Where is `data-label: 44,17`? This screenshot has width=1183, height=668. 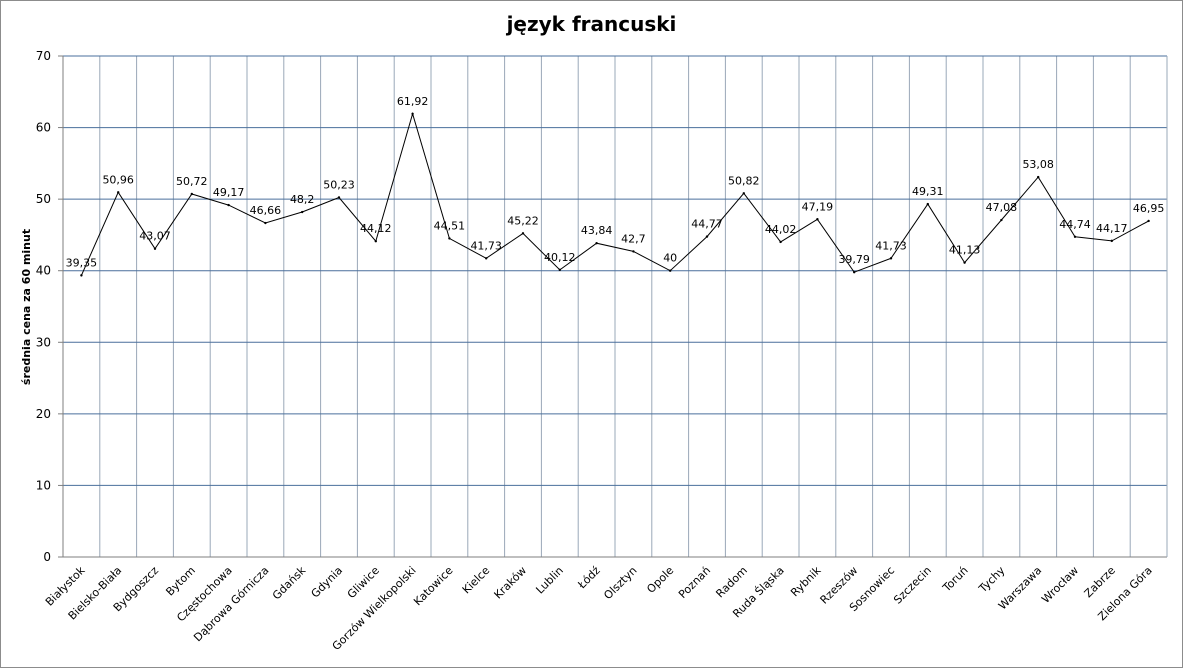
data-label: 44,17 is located at coordinates (1112, 228).